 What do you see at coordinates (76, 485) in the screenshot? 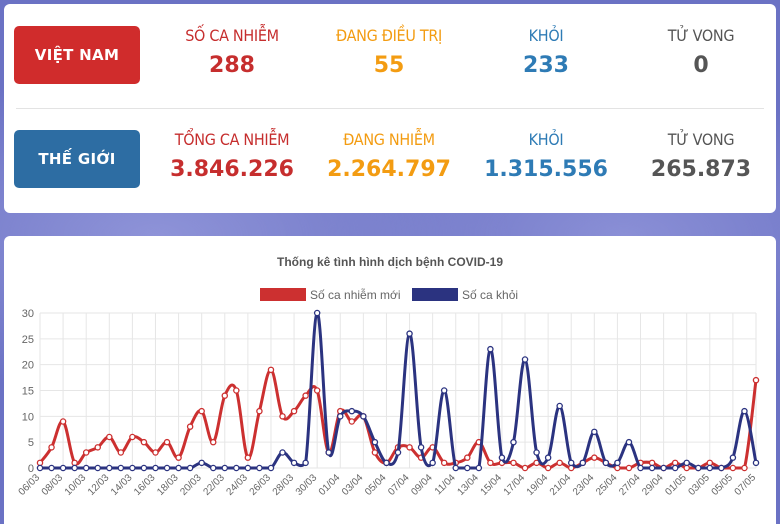
I see `x-tick-label: 10/03` at bounding box center [76, 485].